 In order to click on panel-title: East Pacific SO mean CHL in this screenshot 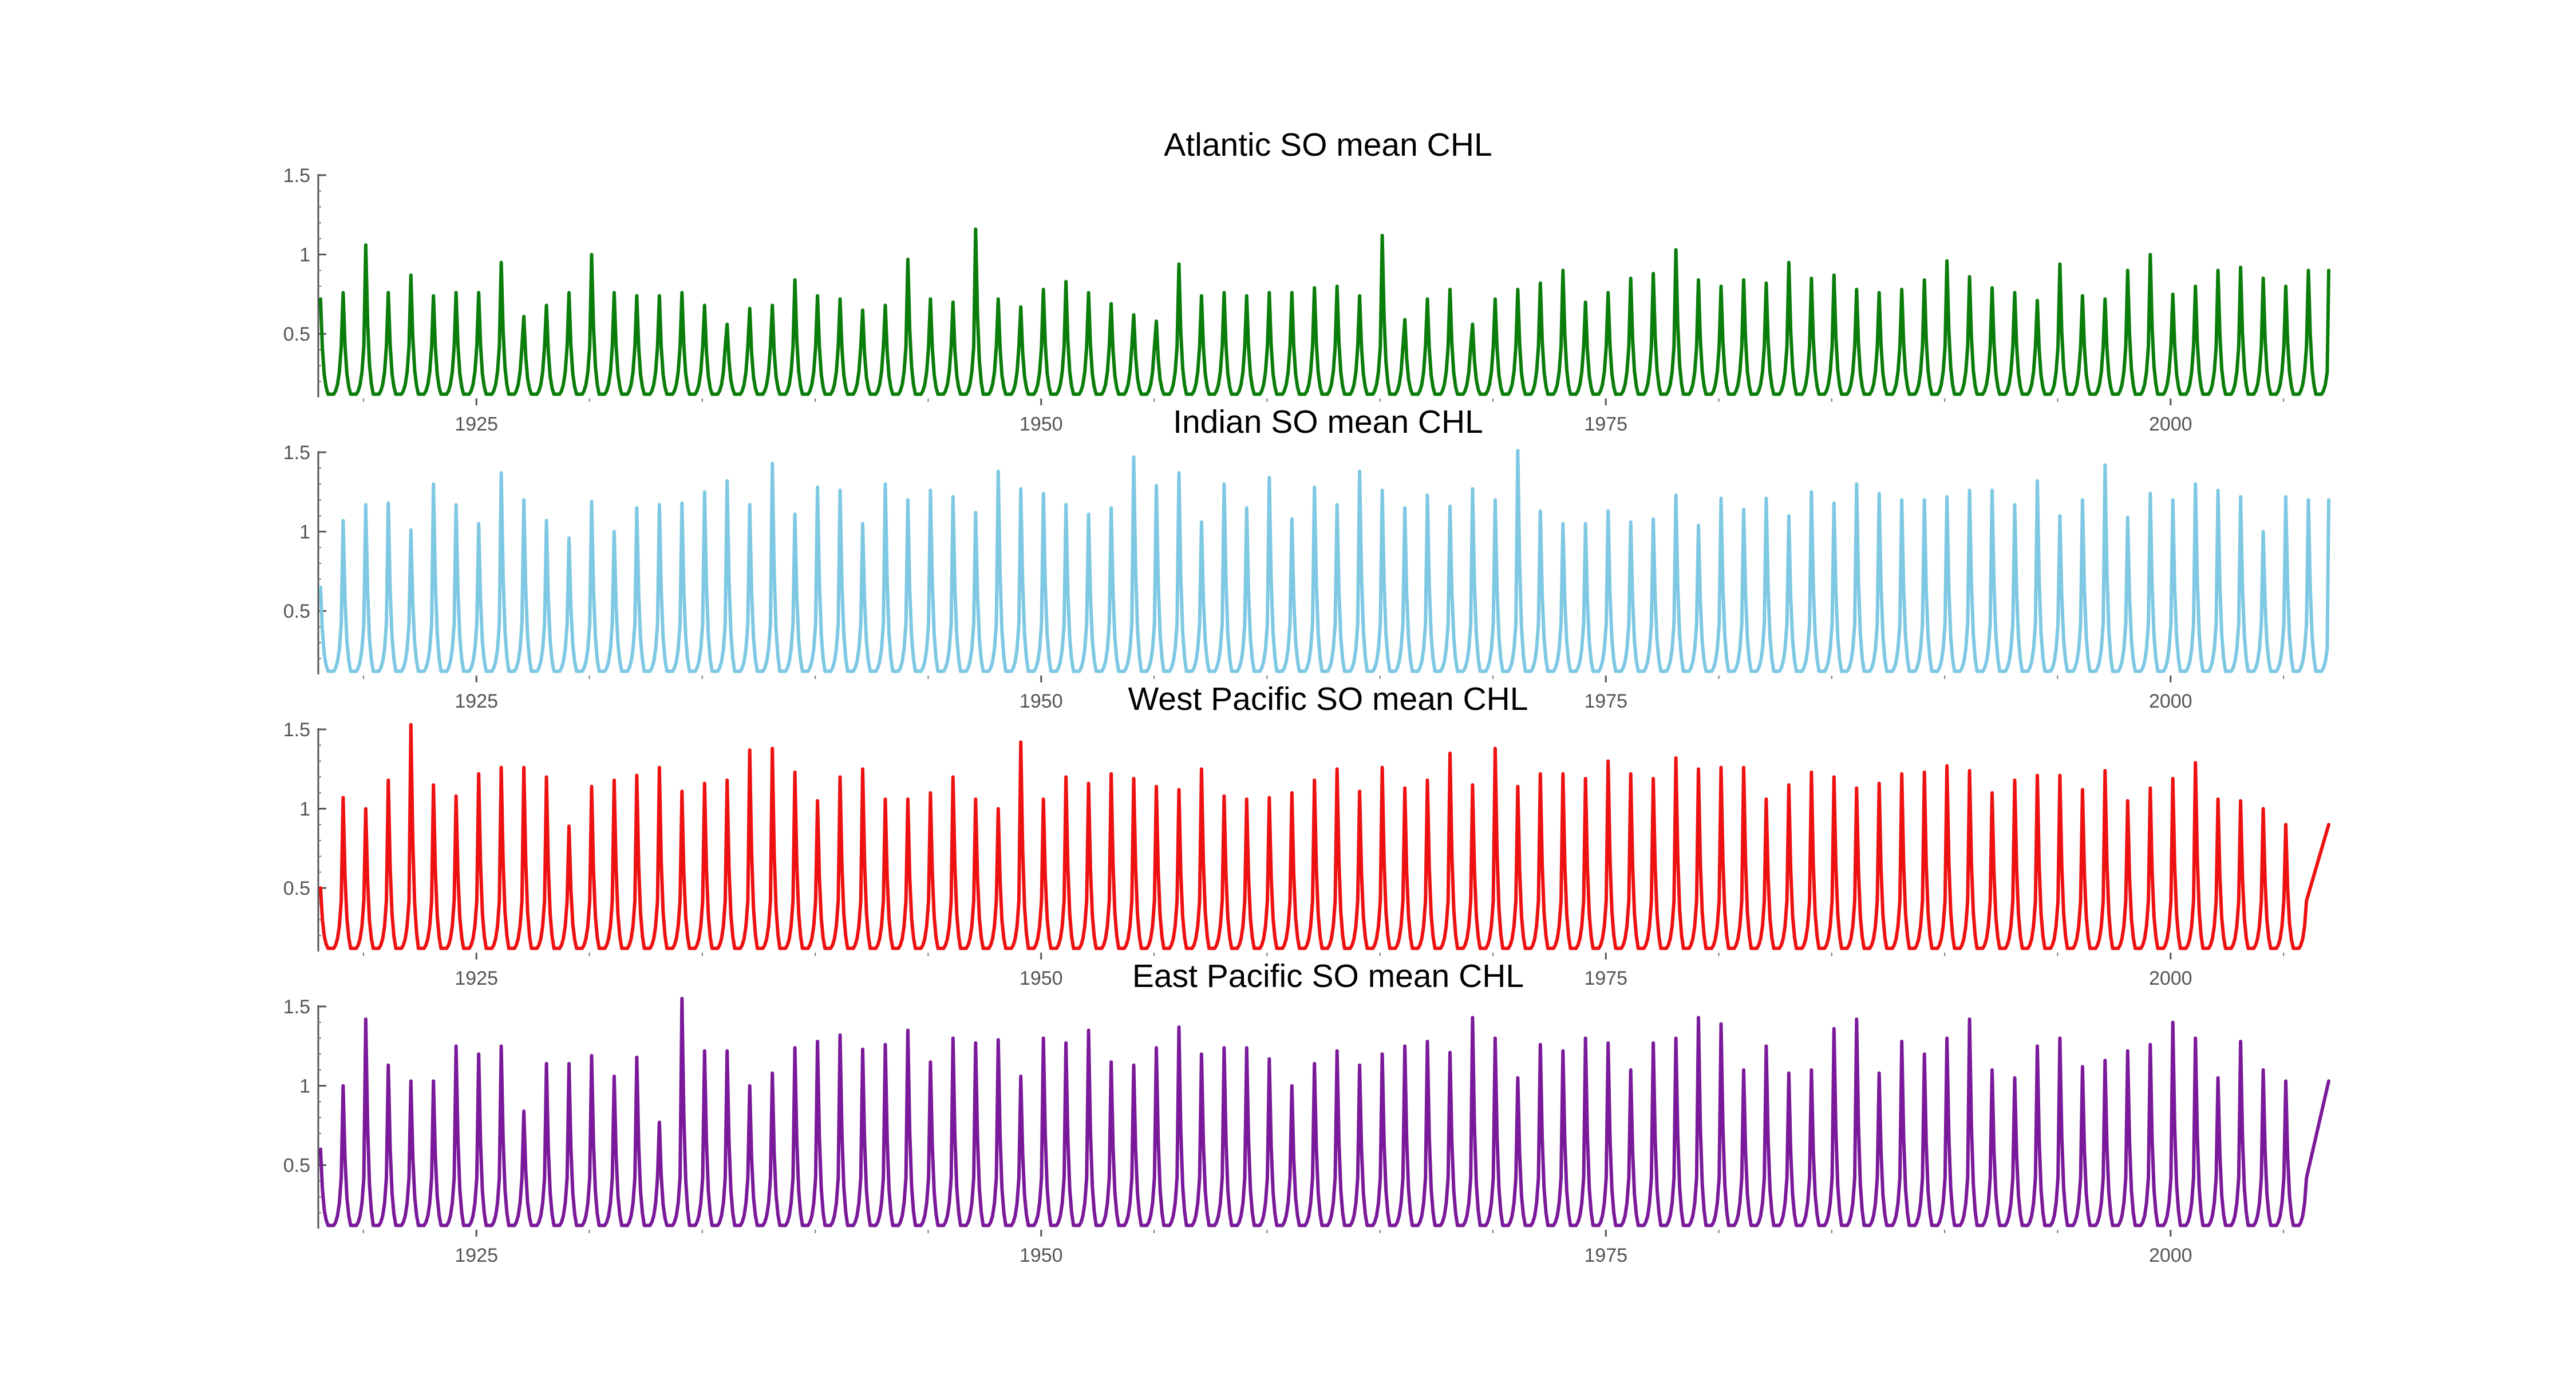, I will do `click(1328, 976)`.